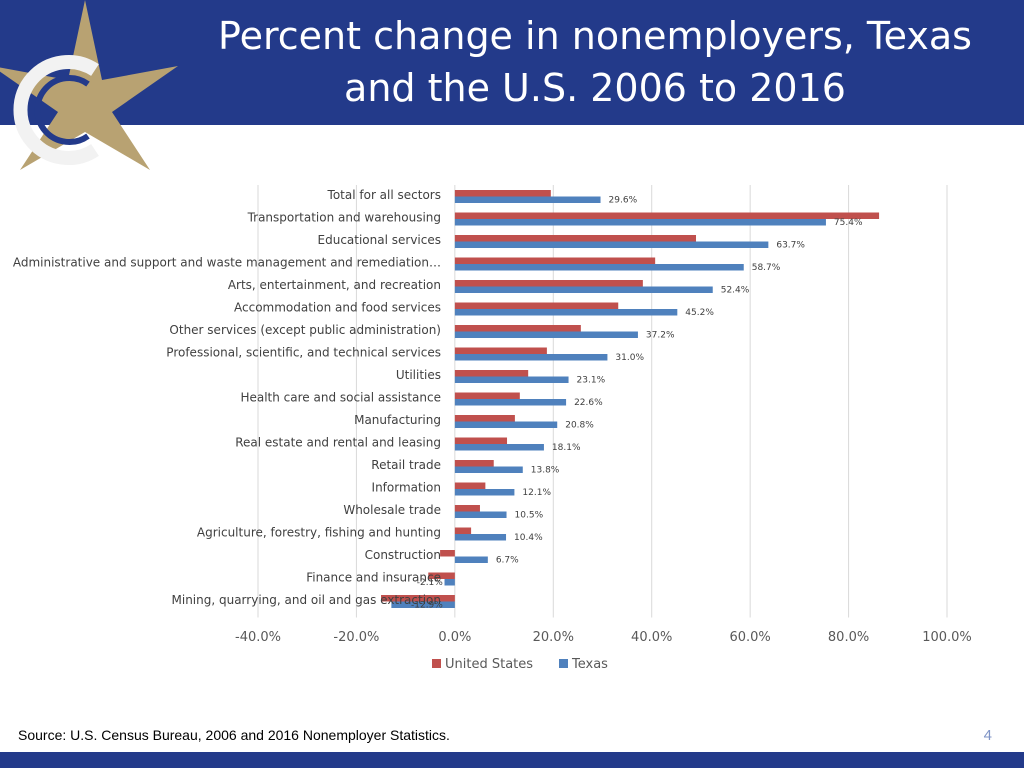 This screenshot has width=1024, height=768. I want to click on category-label: Wholesale trade, so click(392, 510).